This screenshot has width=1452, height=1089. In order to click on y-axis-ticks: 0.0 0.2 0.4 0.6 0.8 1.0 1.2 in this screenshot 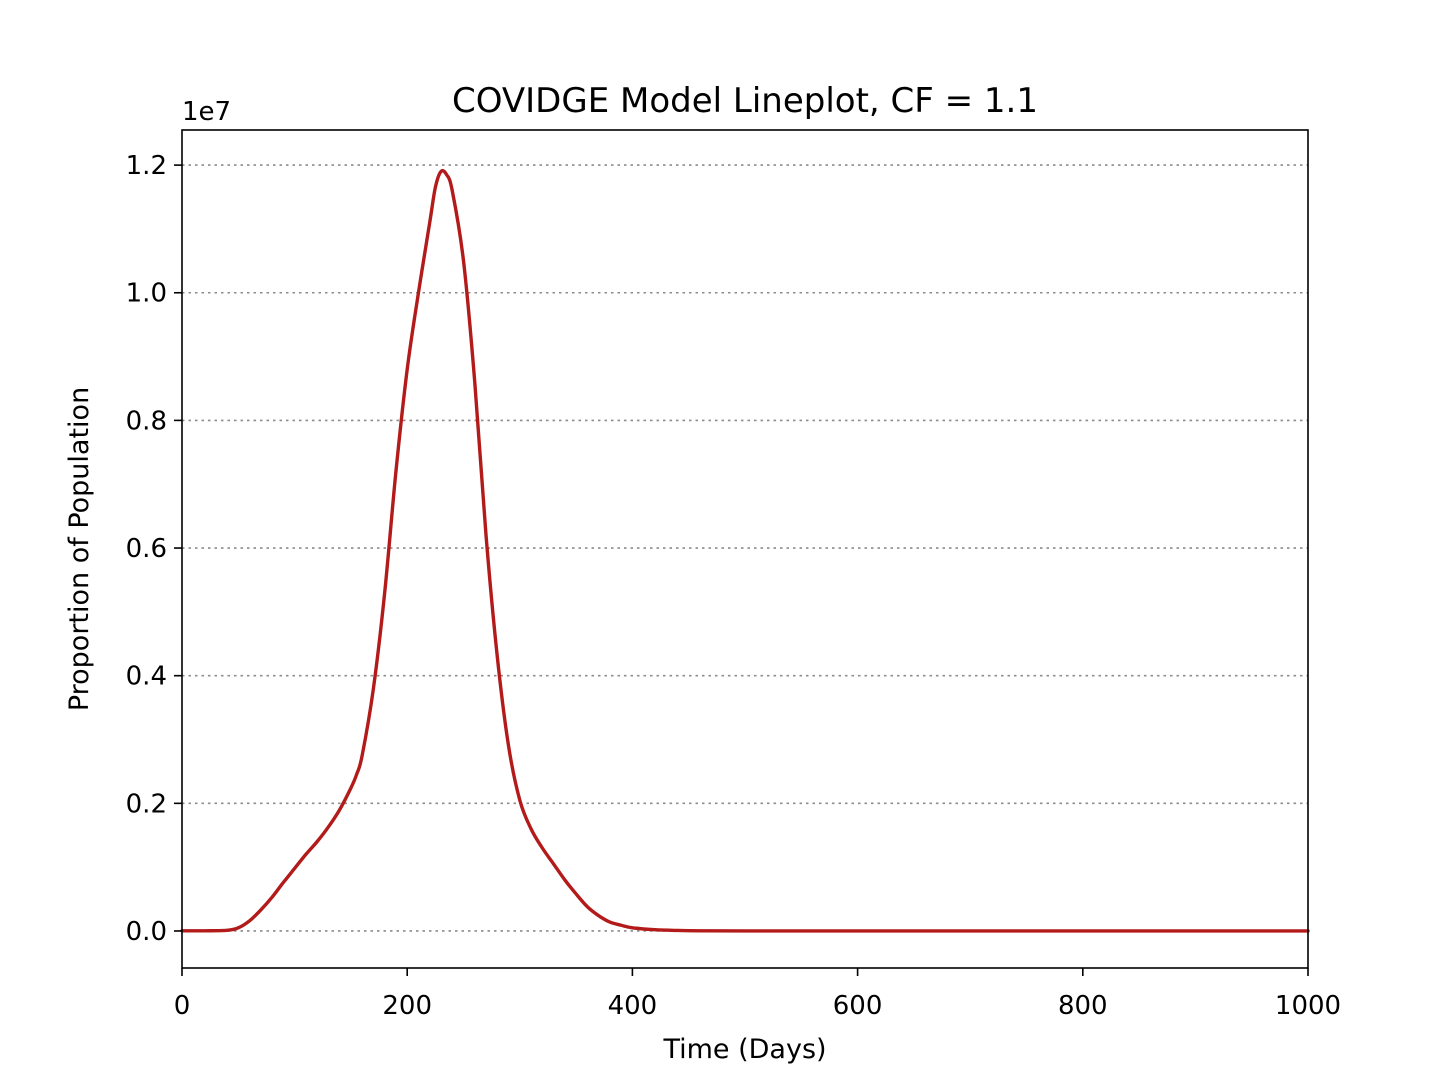, I will do `click(154, 549)`.